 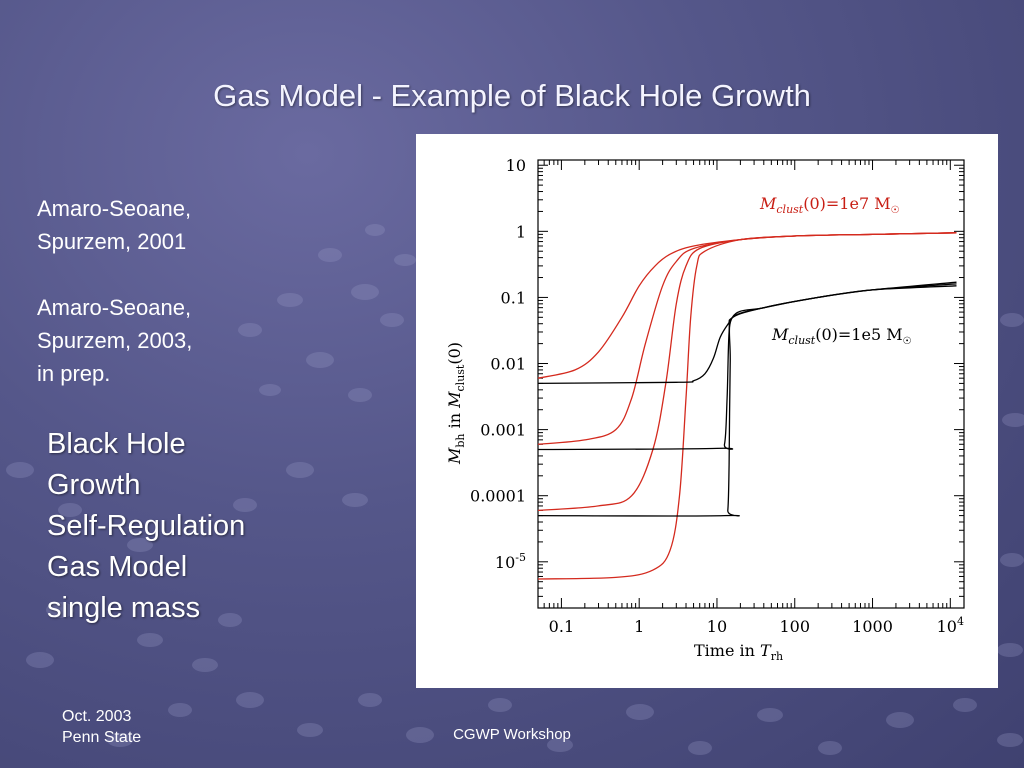 What do you see at coordinates (97, 716) in the screenshot?
I see `footer-date: Oct. 2003` at bounding box center [97, 716].